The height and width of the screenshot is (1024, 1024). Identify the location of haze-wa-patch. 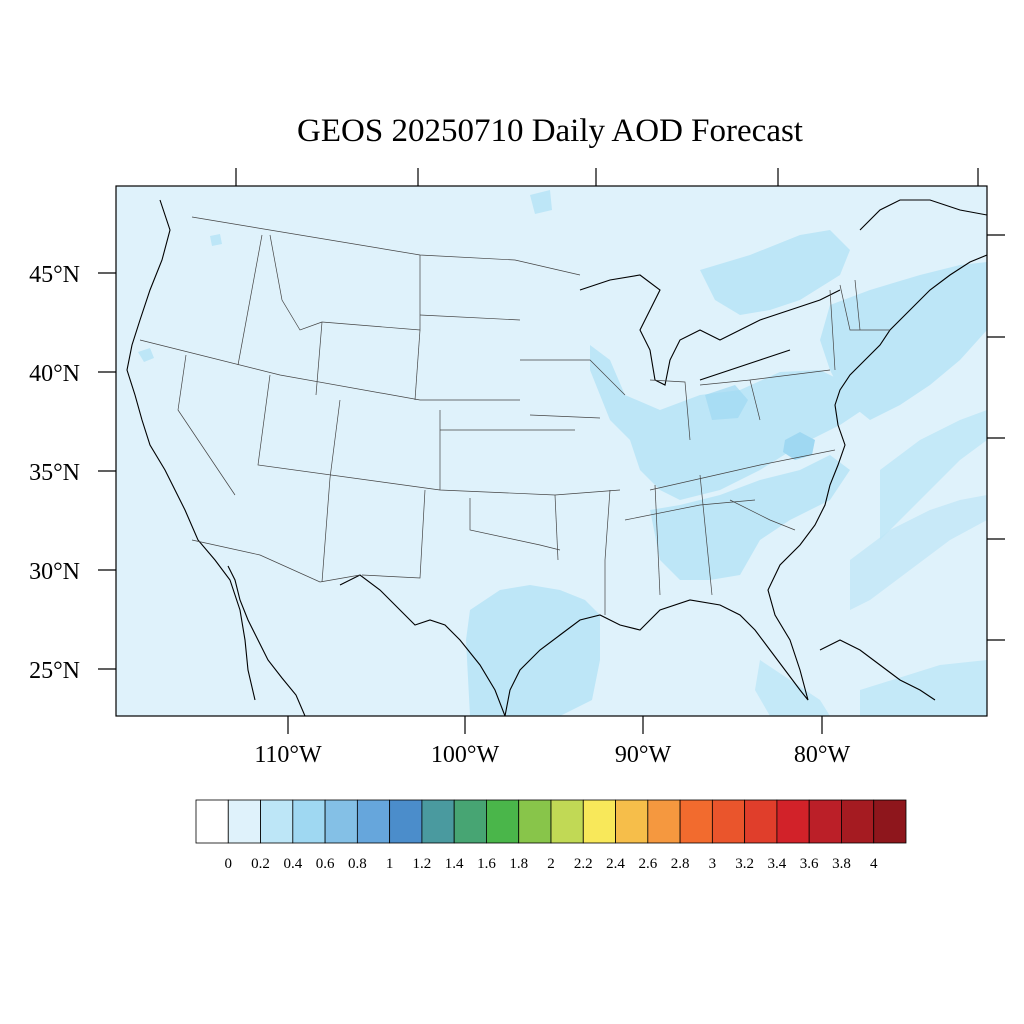
(216, 240).